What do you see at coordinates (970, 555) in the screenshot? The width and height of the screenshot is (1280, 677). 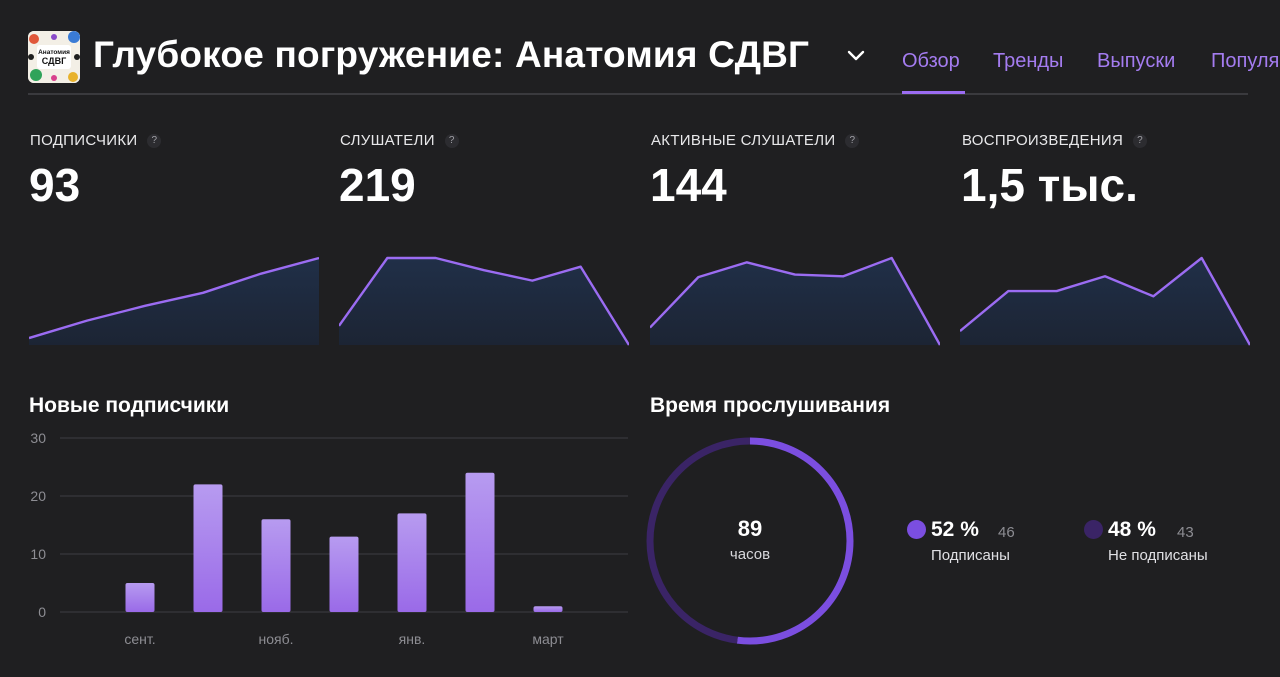 I see `legend-label-subscribed: Подписаны` at bounding box center [970, 555].